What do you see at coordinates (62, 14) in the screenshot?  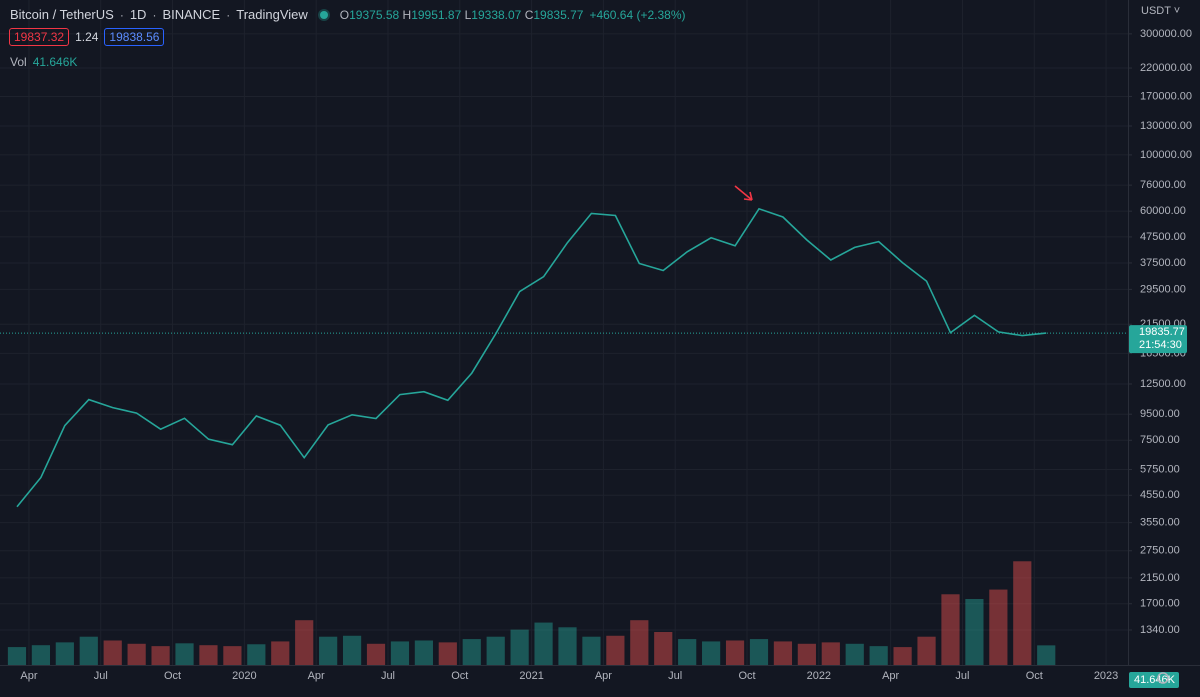 I see `symbol: Bitcoin / TetherUS` at bounding box center [62, 14].